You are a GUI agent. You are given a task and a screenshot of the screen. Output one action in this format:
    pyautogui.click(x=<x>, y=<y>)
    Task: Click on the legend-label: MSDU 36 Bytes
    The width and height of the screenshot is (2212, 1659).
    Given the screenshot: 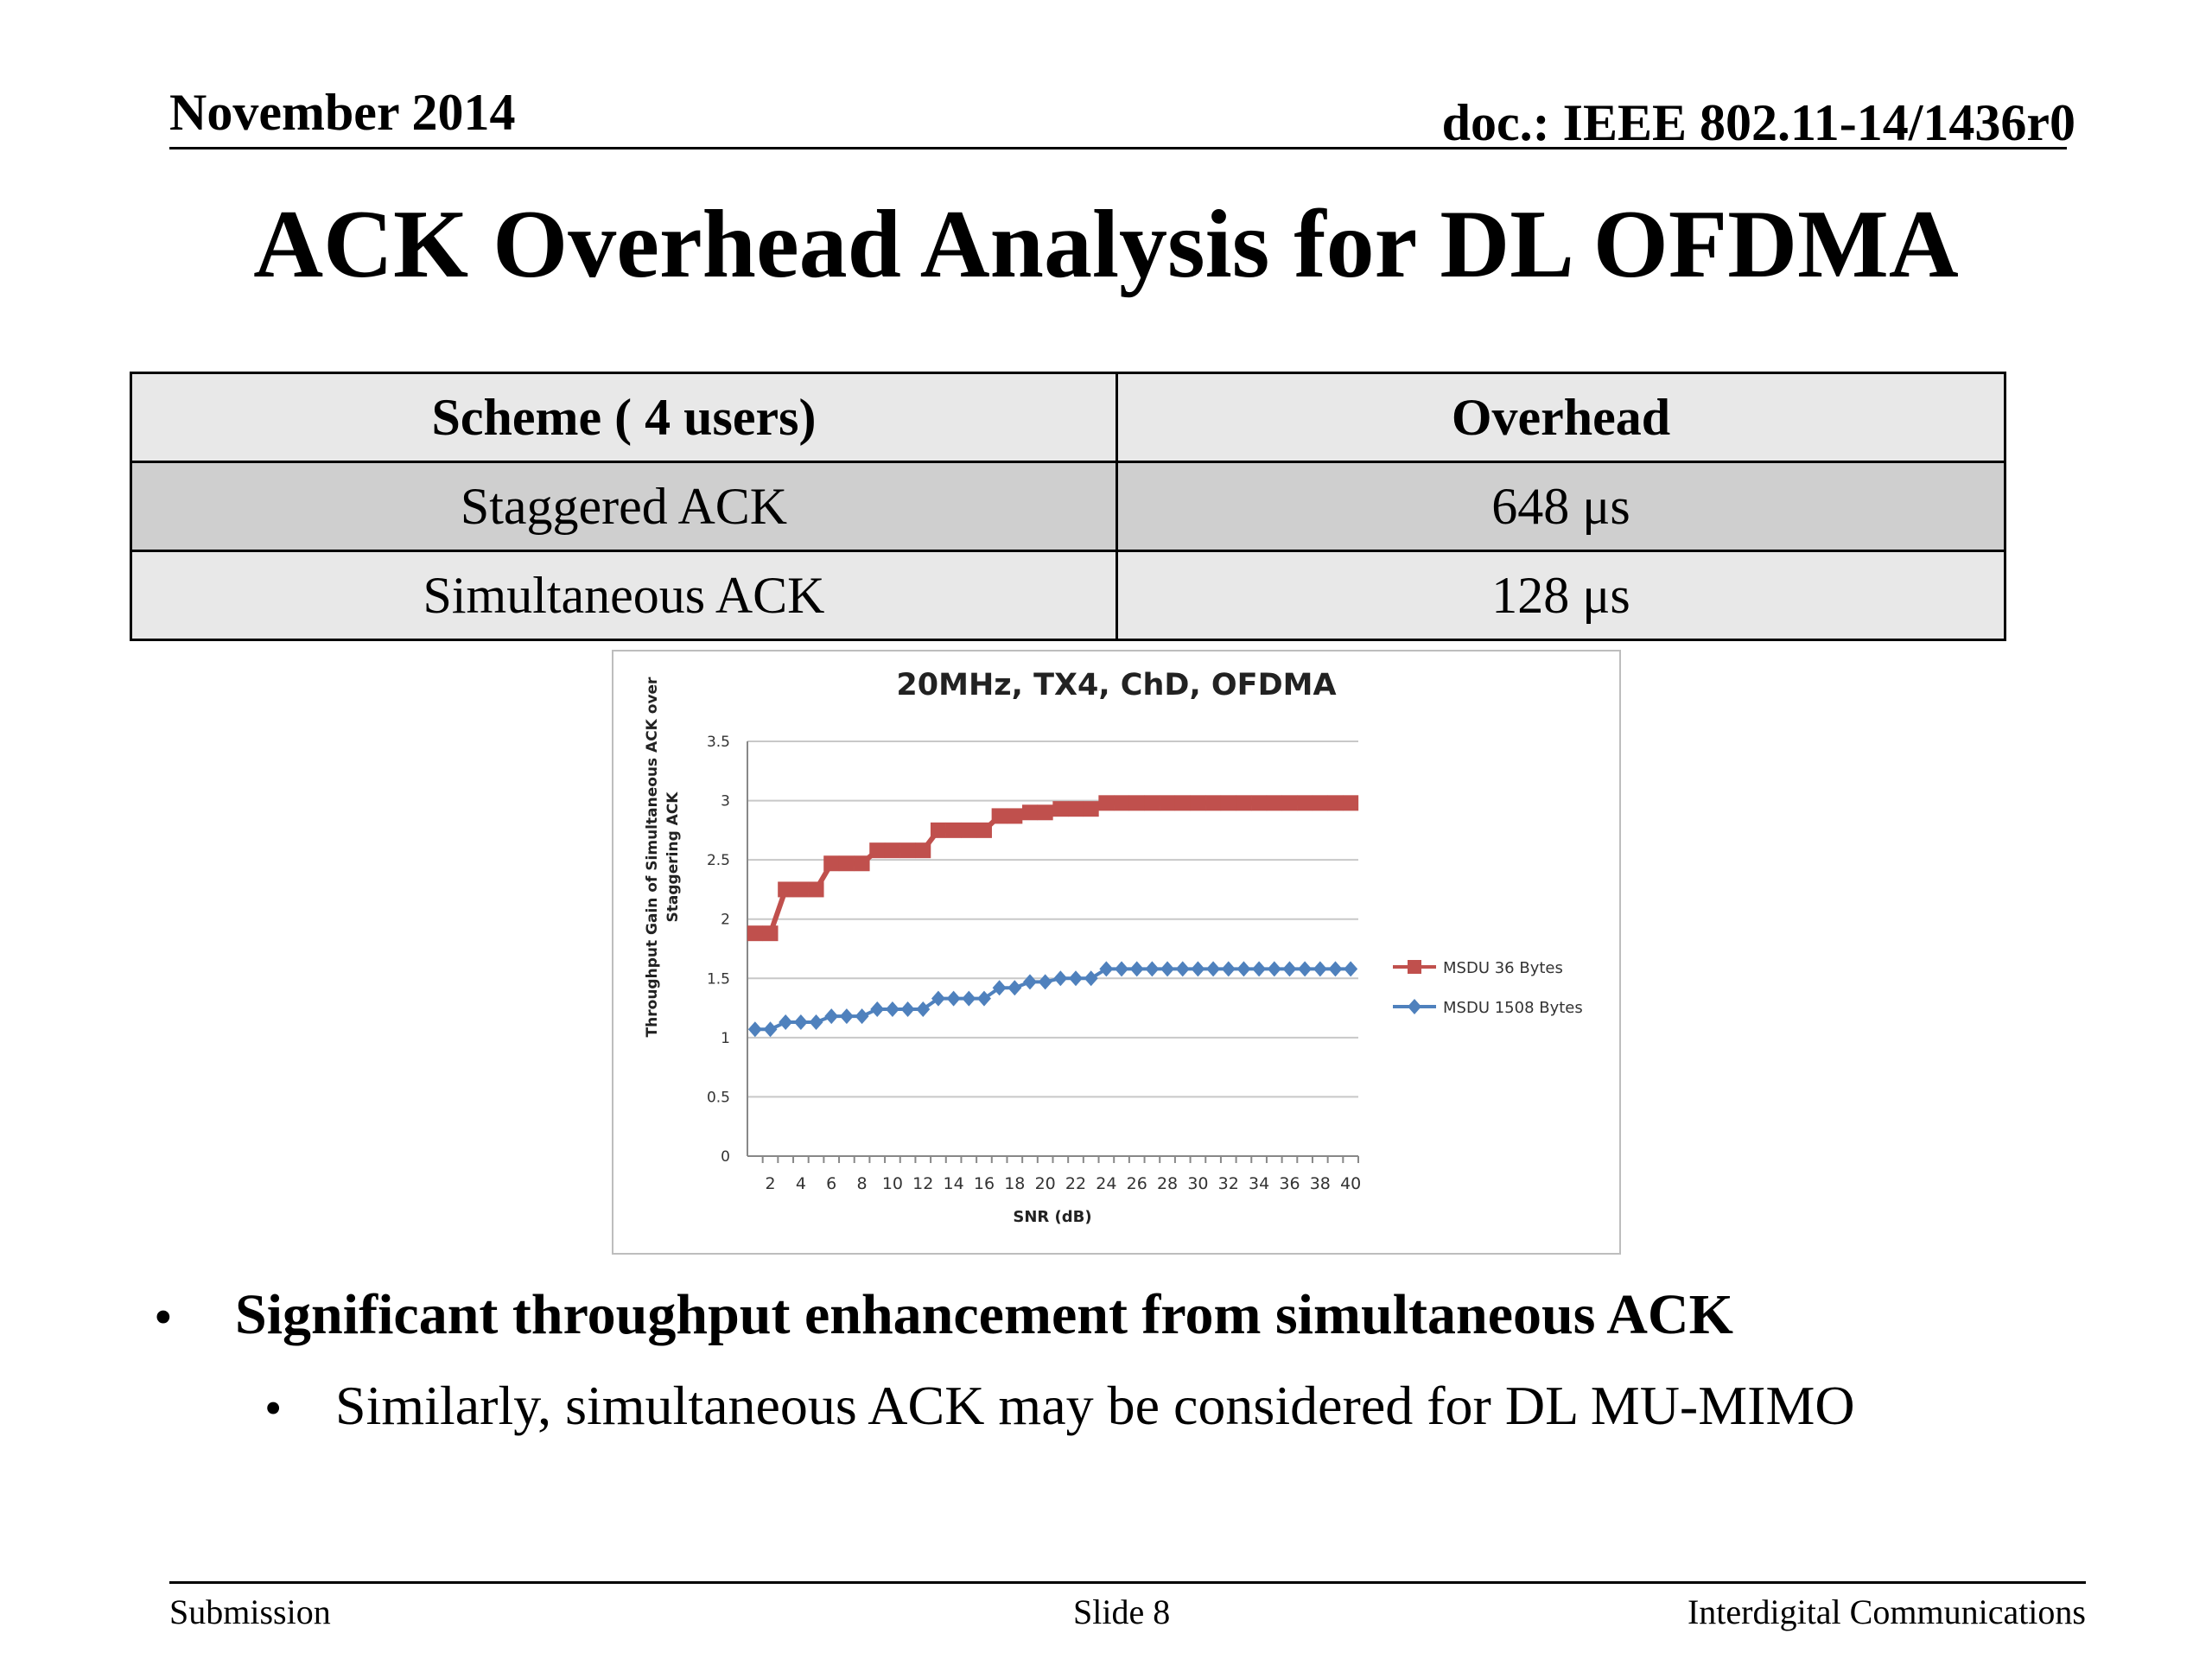 What is the action you would take?
    pyautogui.click(x=1503, y=968)
    